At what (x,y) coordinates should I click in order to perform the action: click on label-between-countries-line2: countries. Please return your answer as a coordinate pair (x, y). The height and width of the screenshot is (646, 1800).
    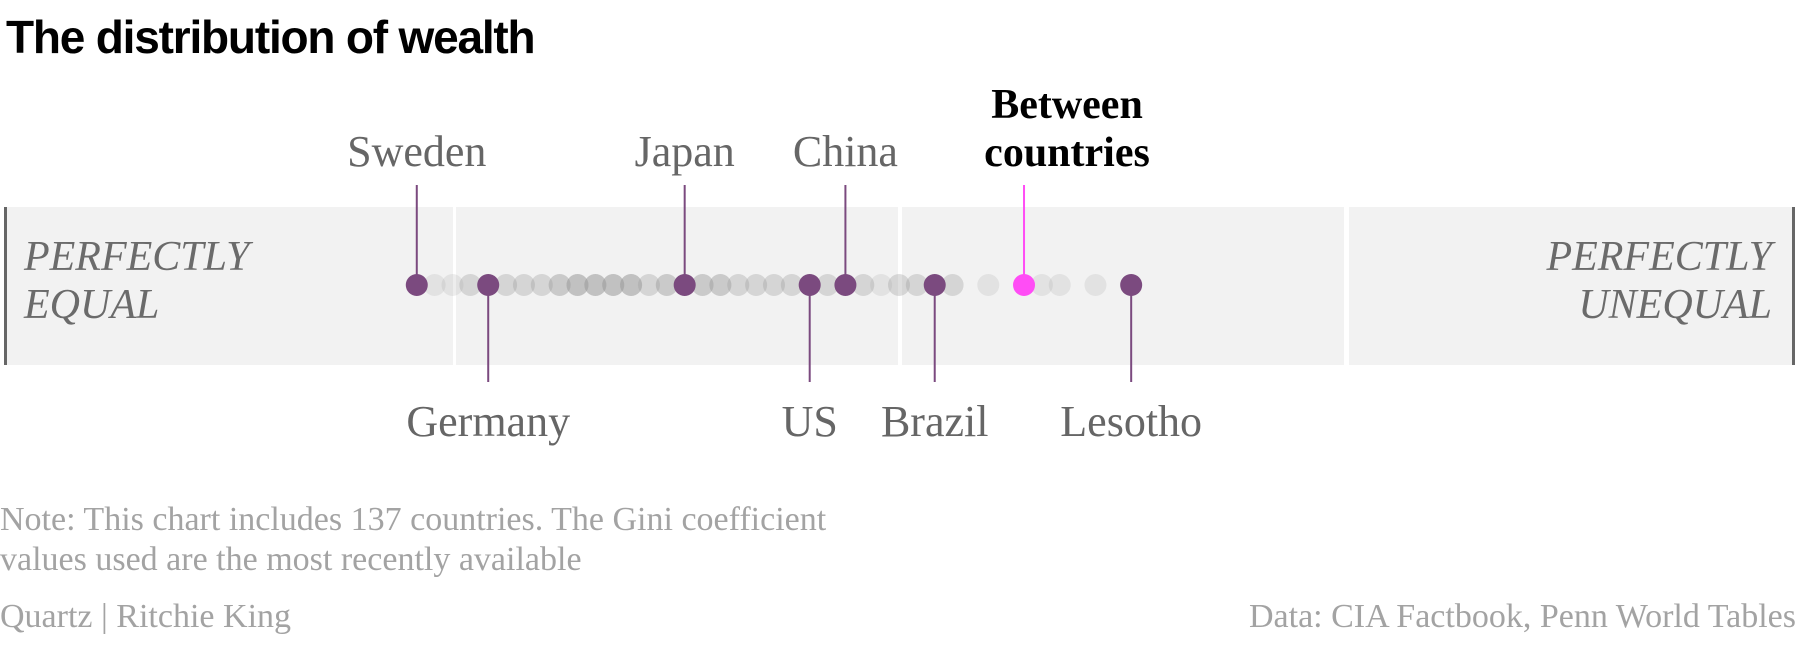
    Looking at the image, I should click on (1067, 153).